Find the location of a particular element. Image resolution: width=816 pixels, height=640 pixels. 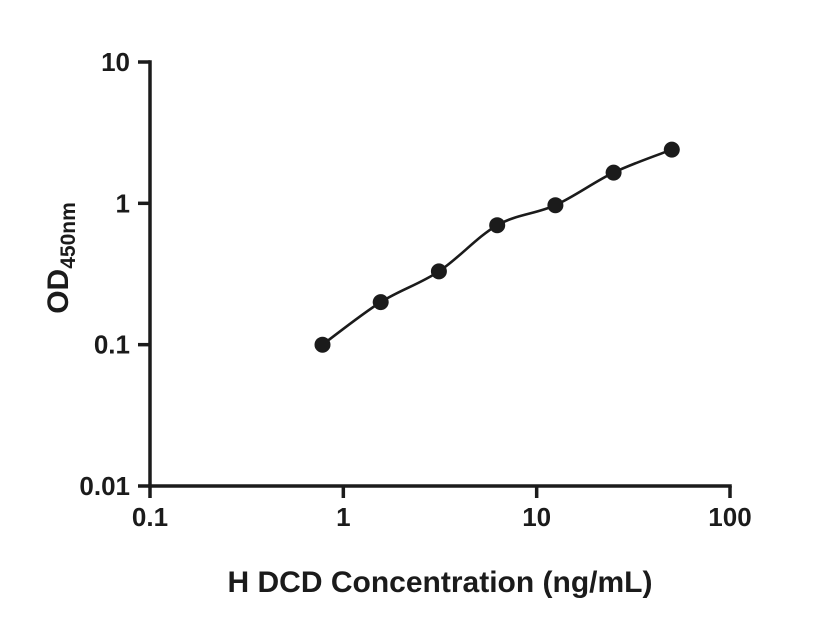

fit-curve-line is located at coordinates (497, 247).